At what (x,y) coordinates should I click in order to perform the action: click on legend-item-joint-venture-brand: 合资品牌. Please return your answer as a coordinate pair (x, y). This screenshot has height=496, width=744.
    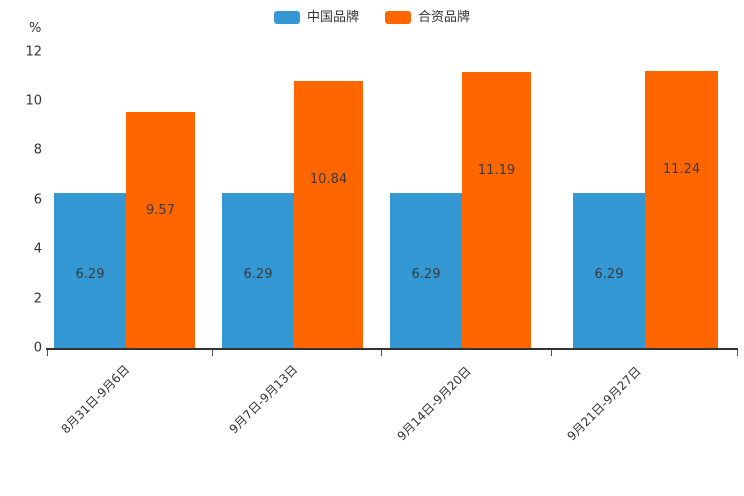
    Looking at the image, I should click on (427, 17).